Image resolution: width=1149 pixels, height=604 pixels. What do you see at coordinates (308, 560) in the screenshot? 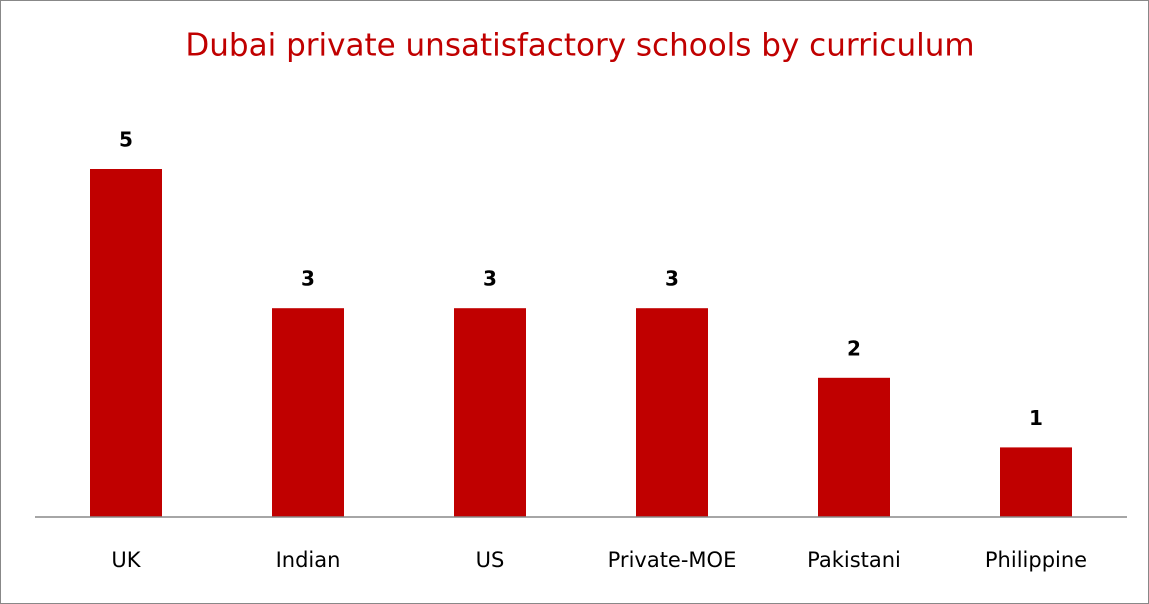
I see `x-tick-label: Indian` at bounding box center [308, 560].